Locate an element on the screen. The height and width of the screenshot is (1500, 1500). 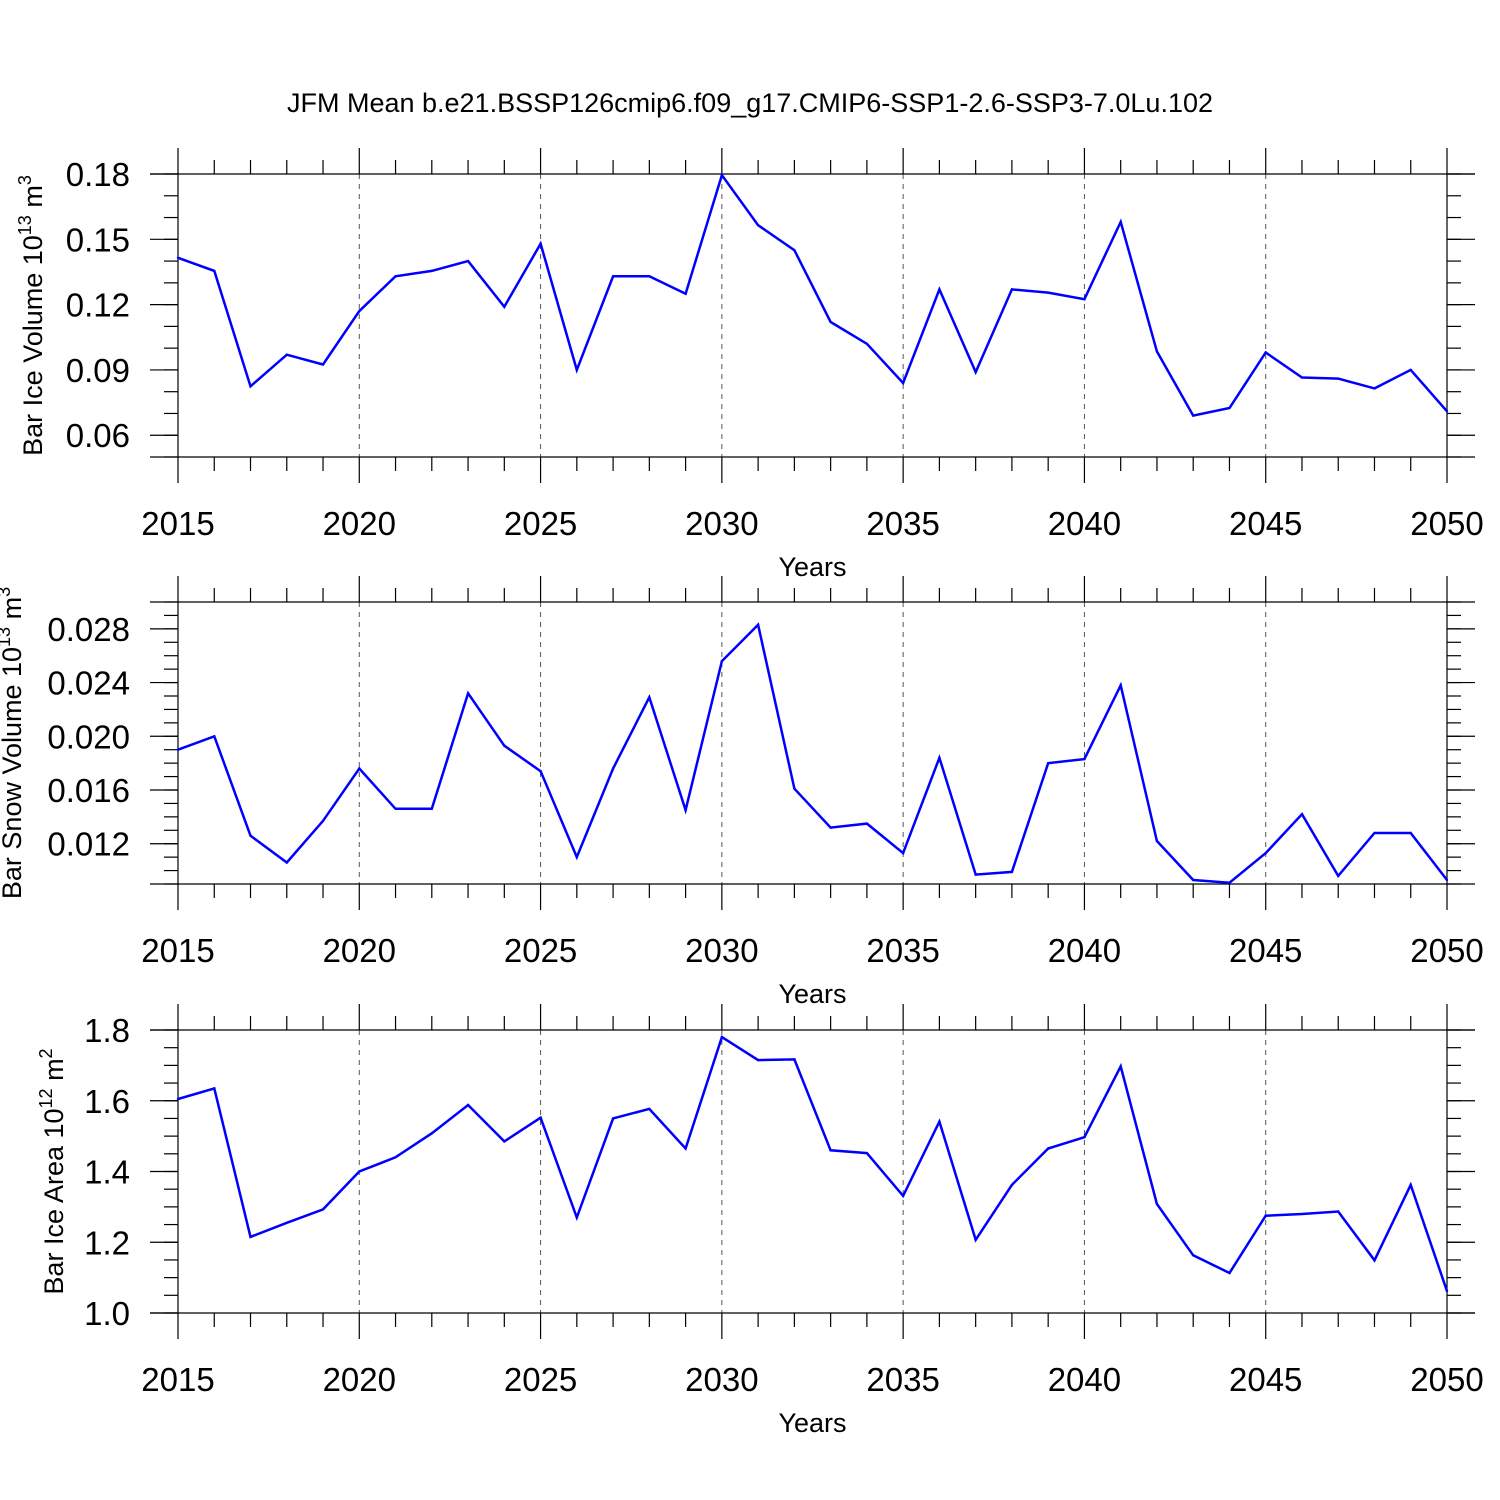
series-line-bar-snow-volume is located at coordinates (812, 753).